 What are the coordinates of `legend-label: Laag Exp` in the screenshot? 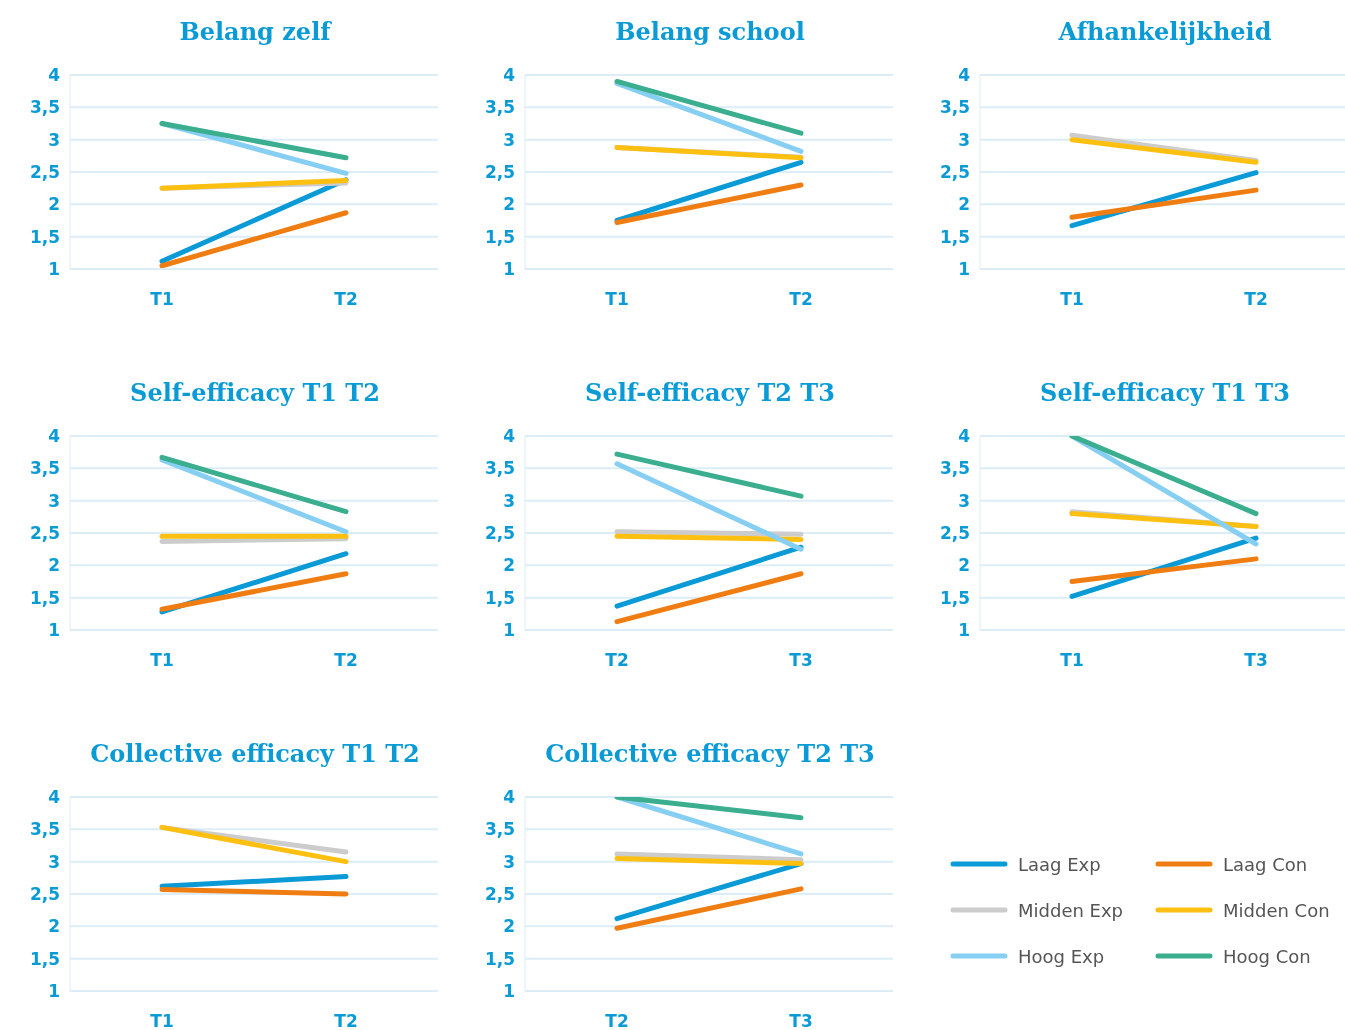 It's located at (1059, 864).